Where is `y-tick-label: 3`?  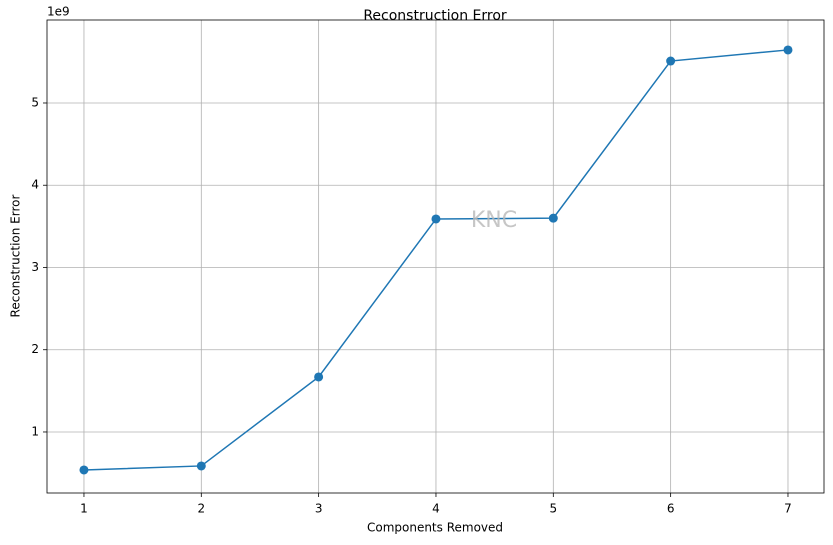
y-tick-label: 3 is located at coordinates (35, 267).